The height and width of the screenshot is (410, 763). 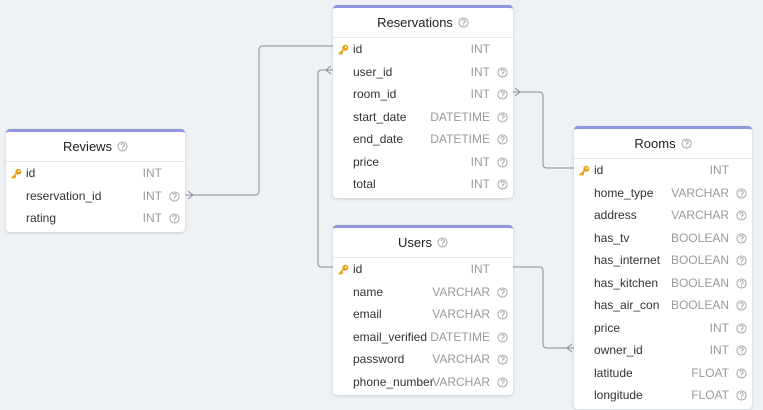 I want to click on field-row: email VARCHAR, so click(x=423, y=314).